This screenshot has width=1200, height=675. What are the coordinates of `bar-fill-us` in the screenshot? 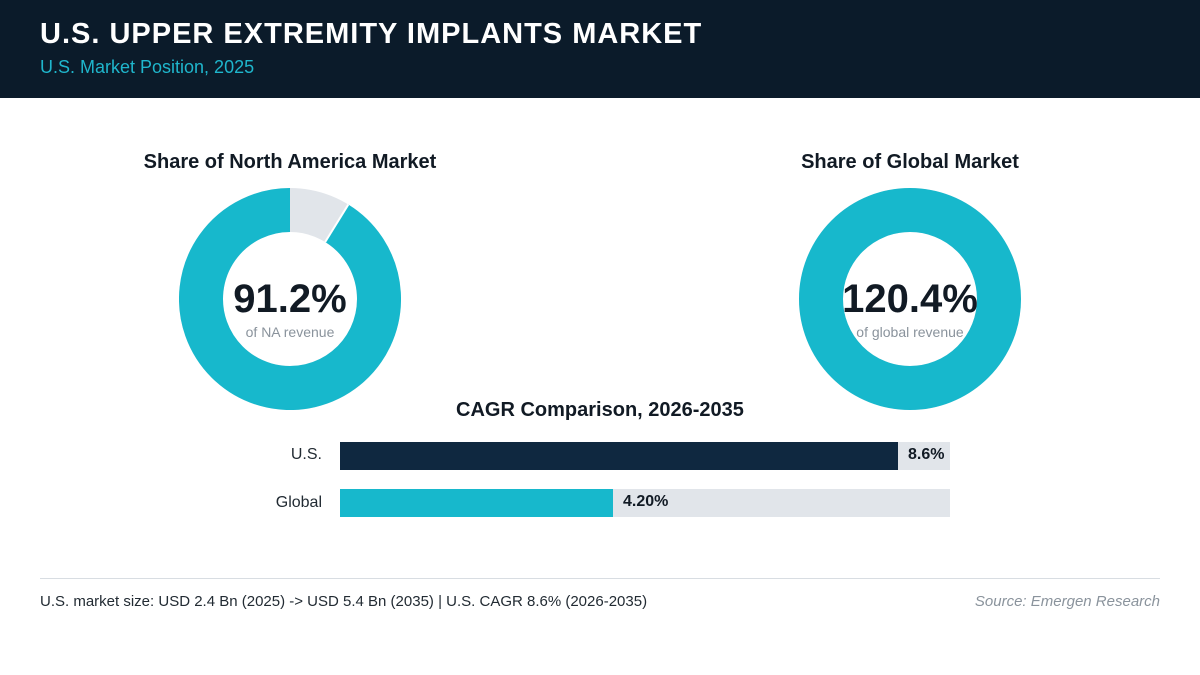 It's located at (619, 456).